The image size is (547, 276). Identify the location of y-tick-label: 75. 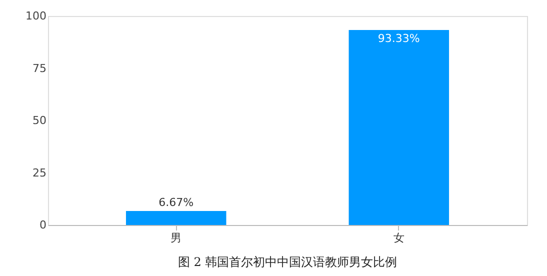
(39, 68).